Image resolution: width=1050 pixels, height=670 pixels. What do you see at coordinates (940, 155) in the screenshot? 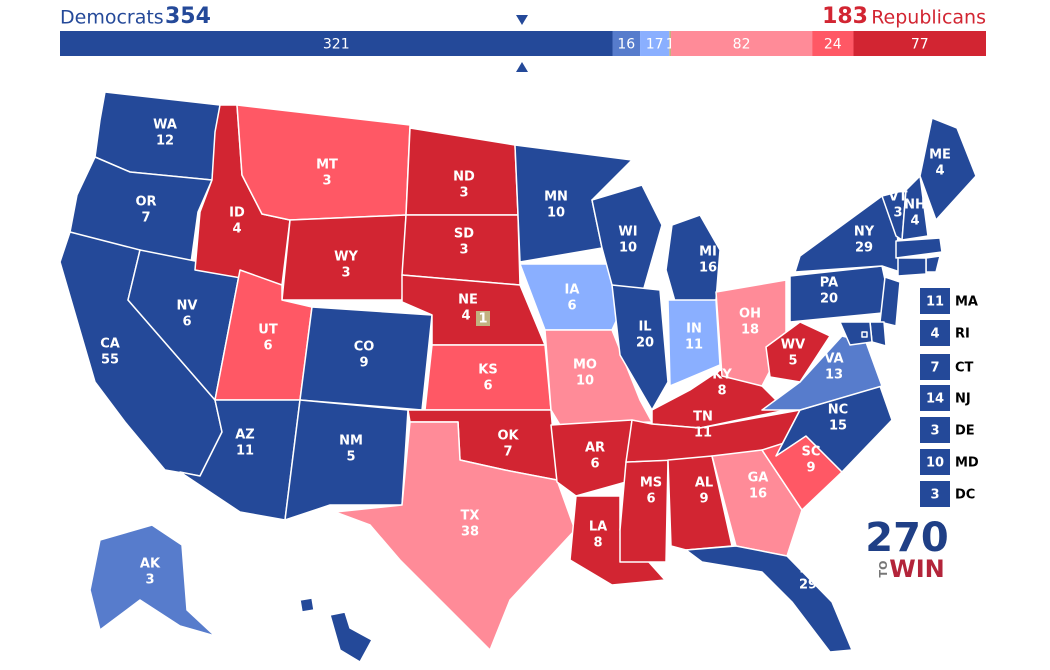
I see `state-abbr: ME` at bounding box center [940, 155].